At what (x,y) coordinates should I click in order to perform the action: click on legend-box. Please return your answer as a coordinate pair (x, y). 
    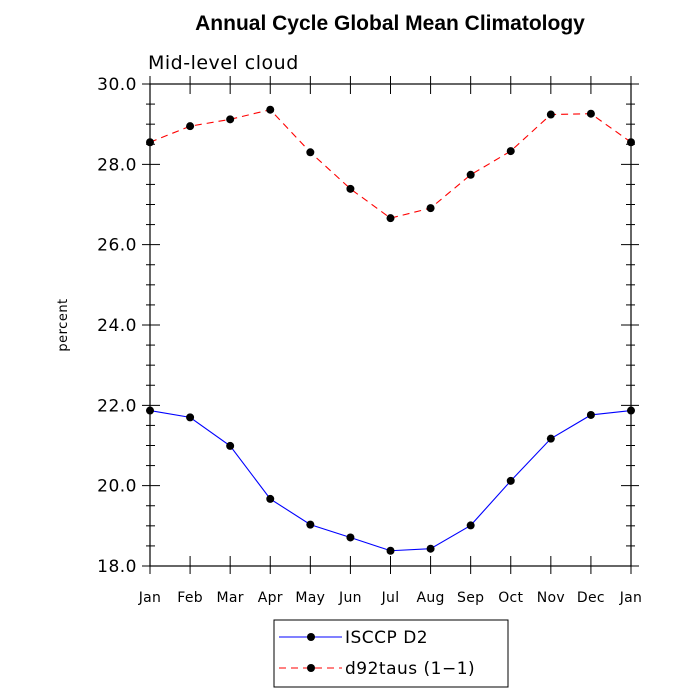
    Looking at the image, I should click on (391, 653).